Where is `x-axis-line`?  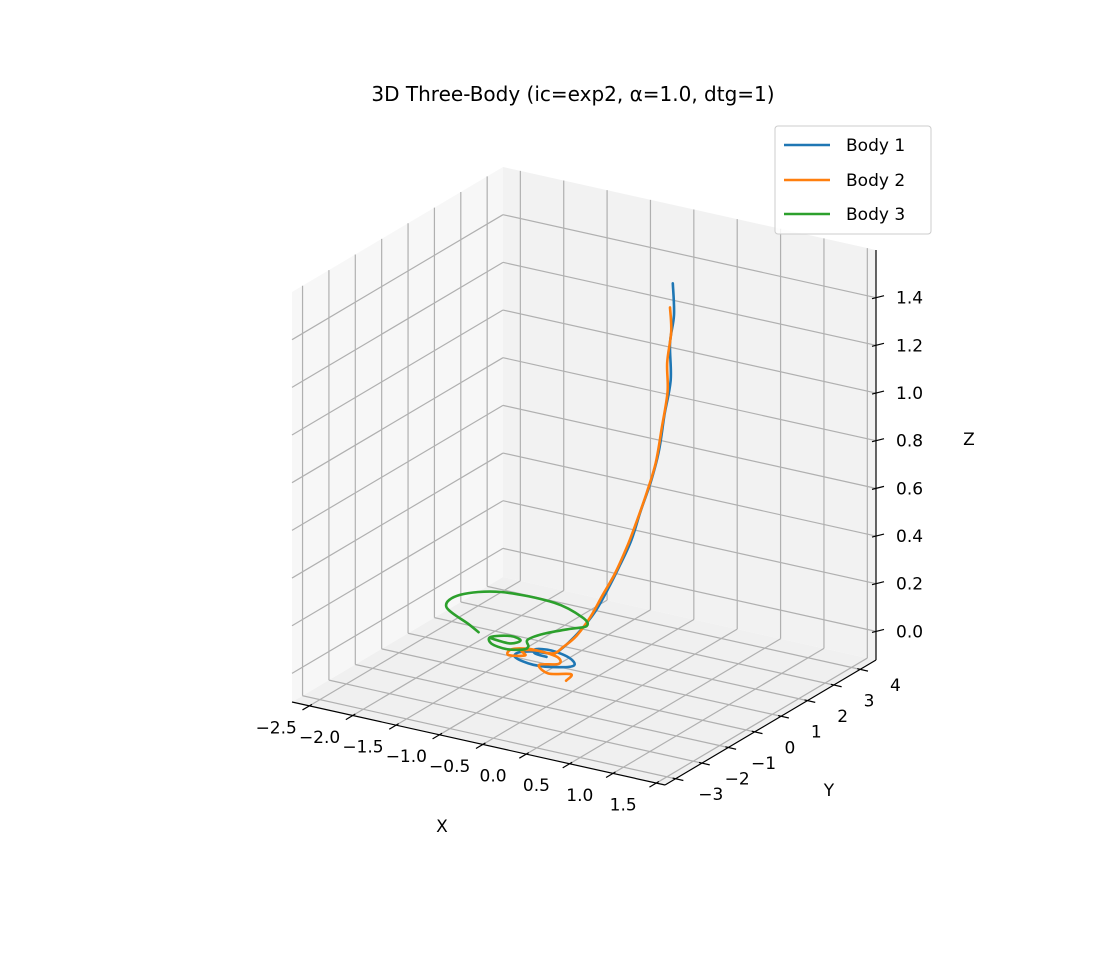 x-axis-line is located at coordinates (478, 743).